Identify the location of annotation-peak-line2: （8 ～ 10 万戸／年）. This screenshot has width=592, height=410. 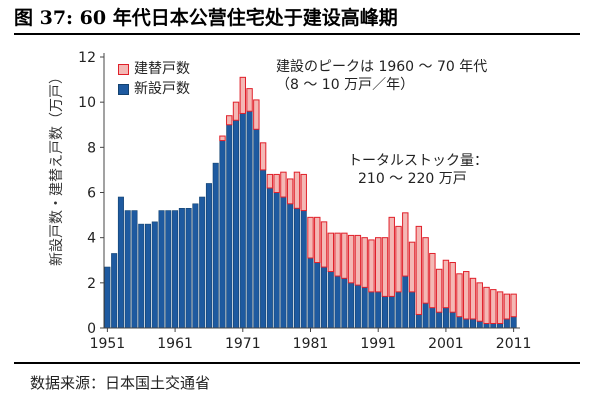
(345, 85).